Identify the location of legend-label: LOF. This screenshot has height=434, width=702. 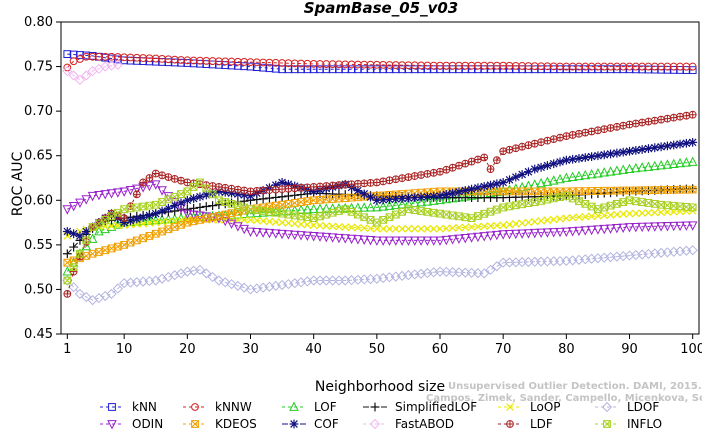
(325, 407).